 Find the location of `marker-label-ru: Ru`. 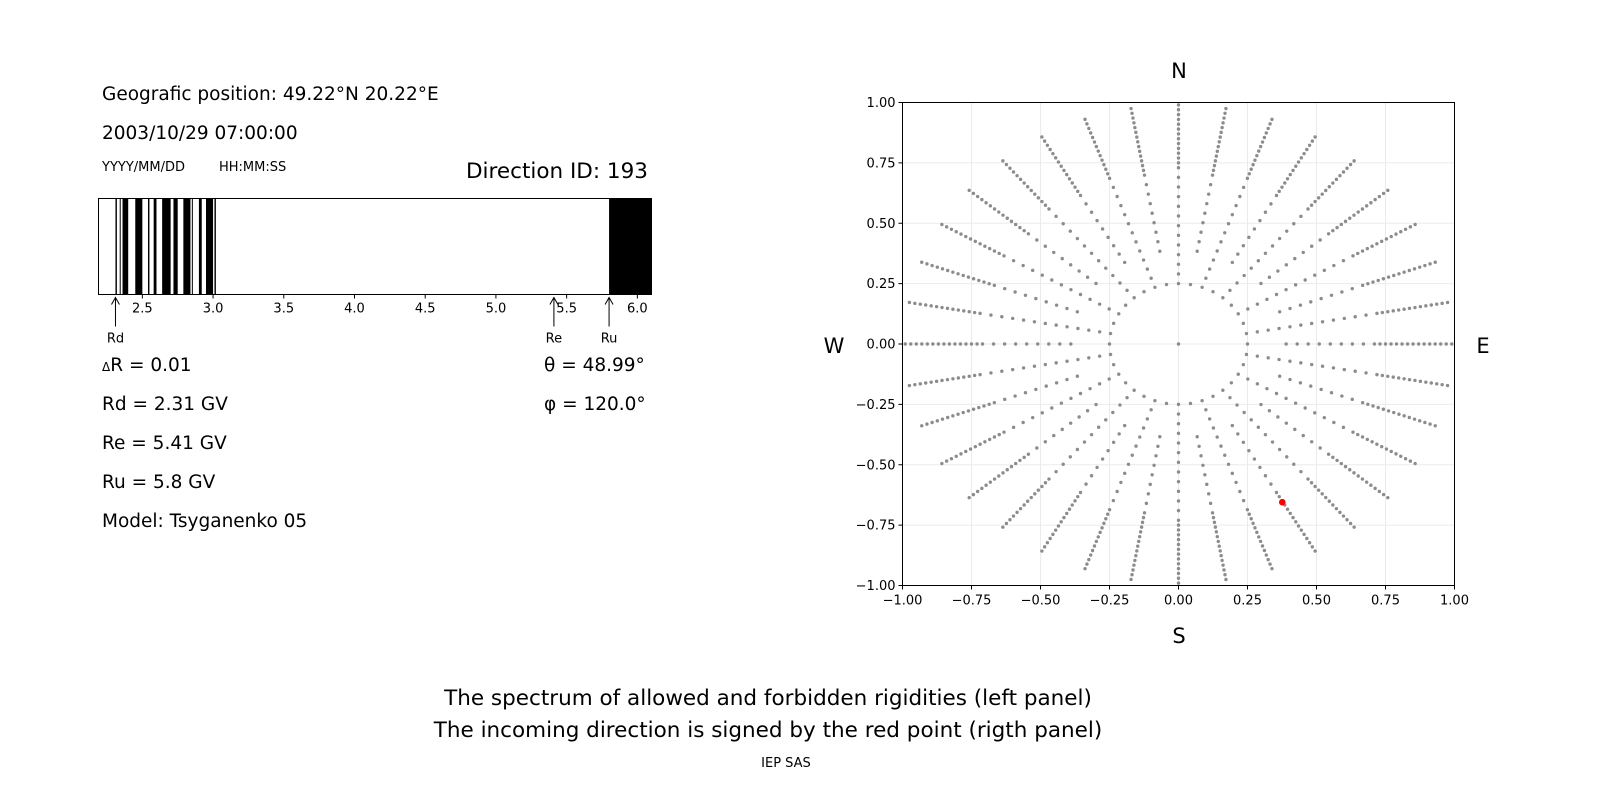

marker-label-ru: Ru is located at coordinates (609, 339).